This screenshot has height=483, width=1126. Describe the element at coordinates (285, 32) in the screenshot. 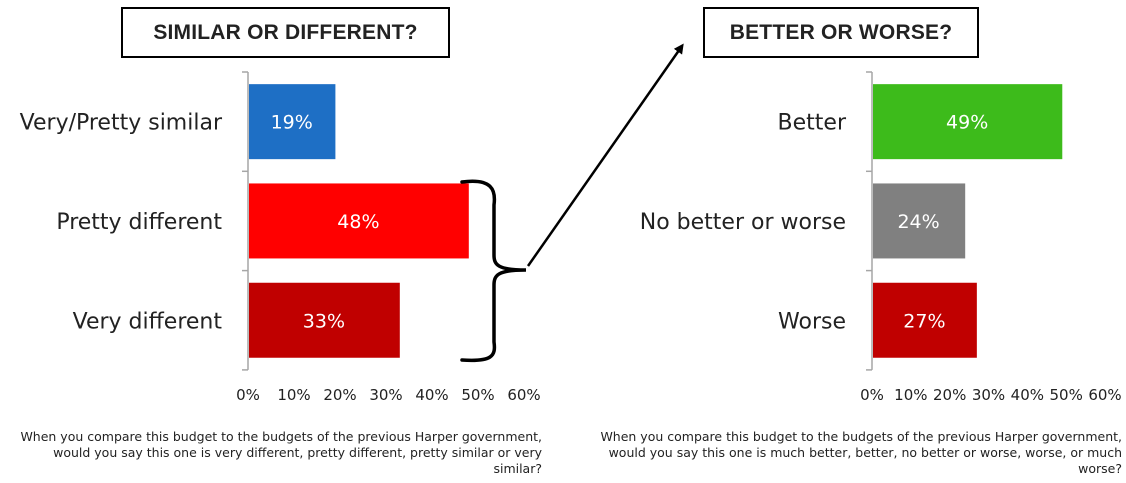

I see `chart-title-left: SIMILAR OR DIFFERENT?` at that location.